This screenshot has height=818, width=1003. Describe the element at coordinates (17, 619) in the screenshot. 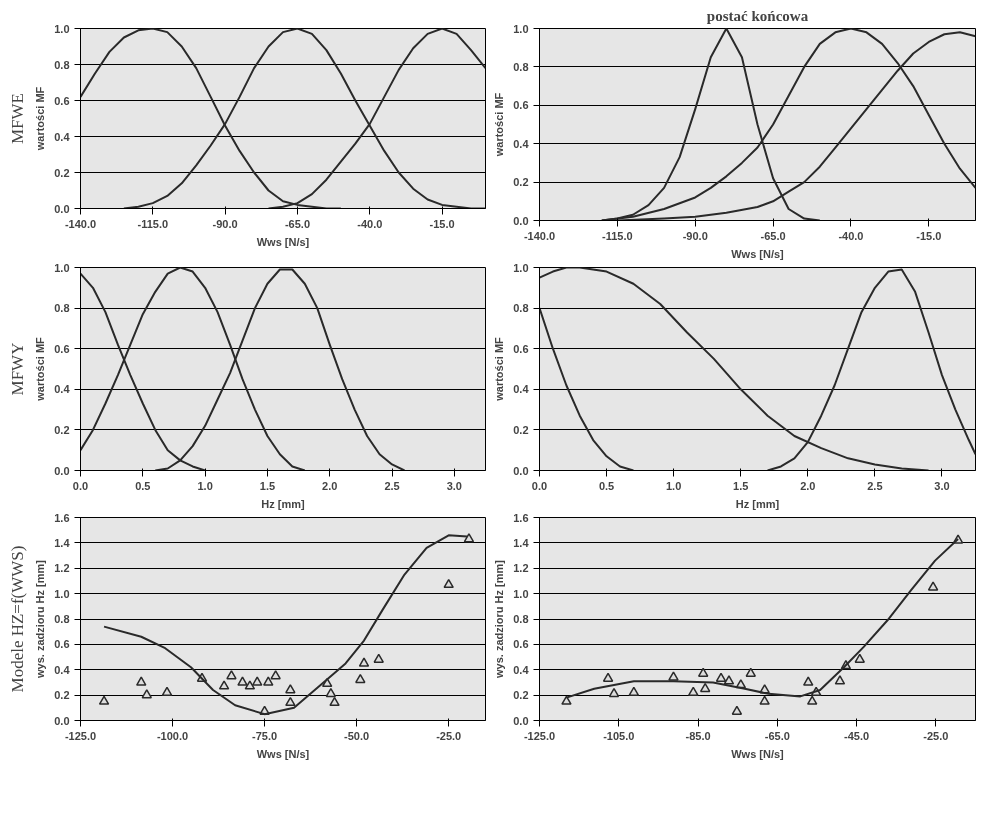

I see `text: Modele HZ=f(WWS)` at that location.